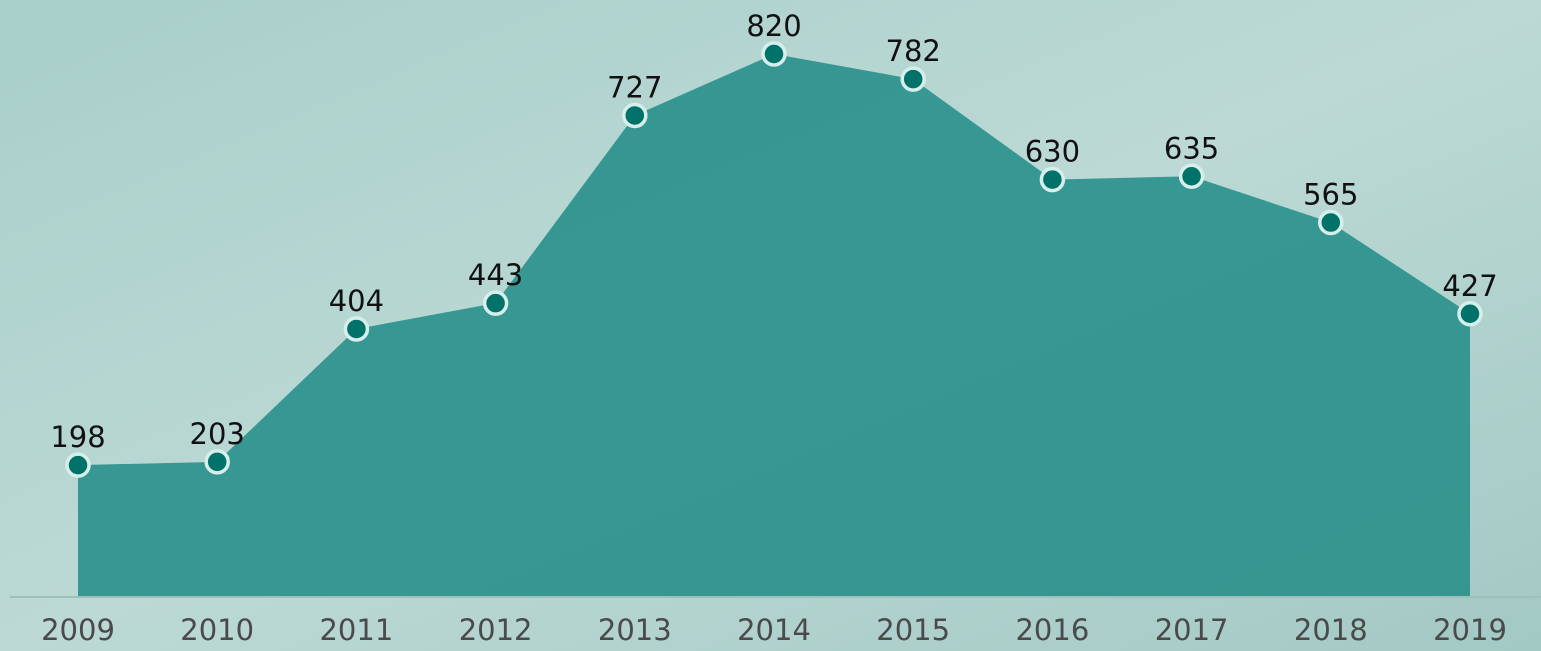 This screenshot has height=651, width=1541. I want to click on x-tick-label: 2010, so click(217, 630).